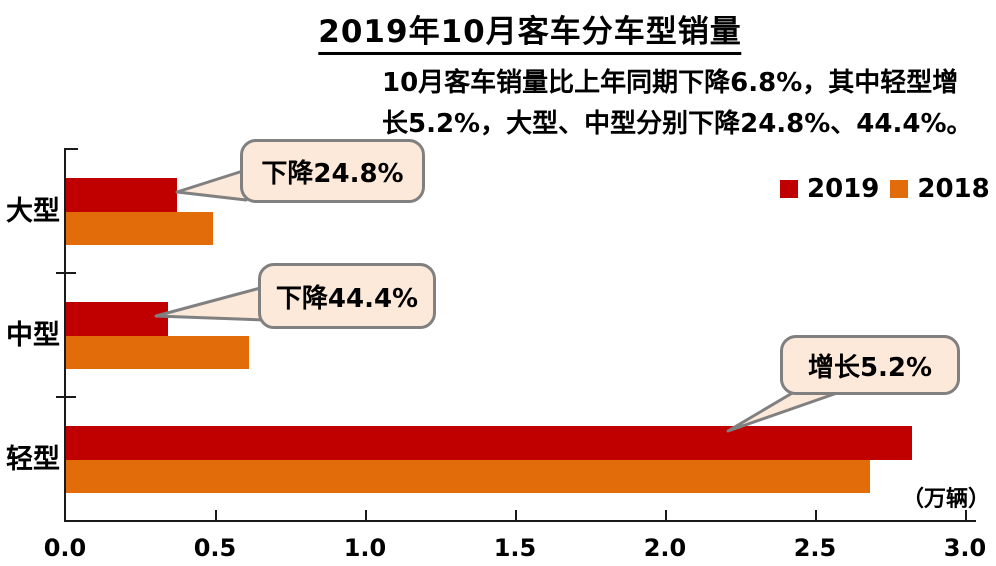  What do you see at coordinates (885, 189) in the screenshot?
I see `legend: 2019 2018` at bounding box center [885, 189].